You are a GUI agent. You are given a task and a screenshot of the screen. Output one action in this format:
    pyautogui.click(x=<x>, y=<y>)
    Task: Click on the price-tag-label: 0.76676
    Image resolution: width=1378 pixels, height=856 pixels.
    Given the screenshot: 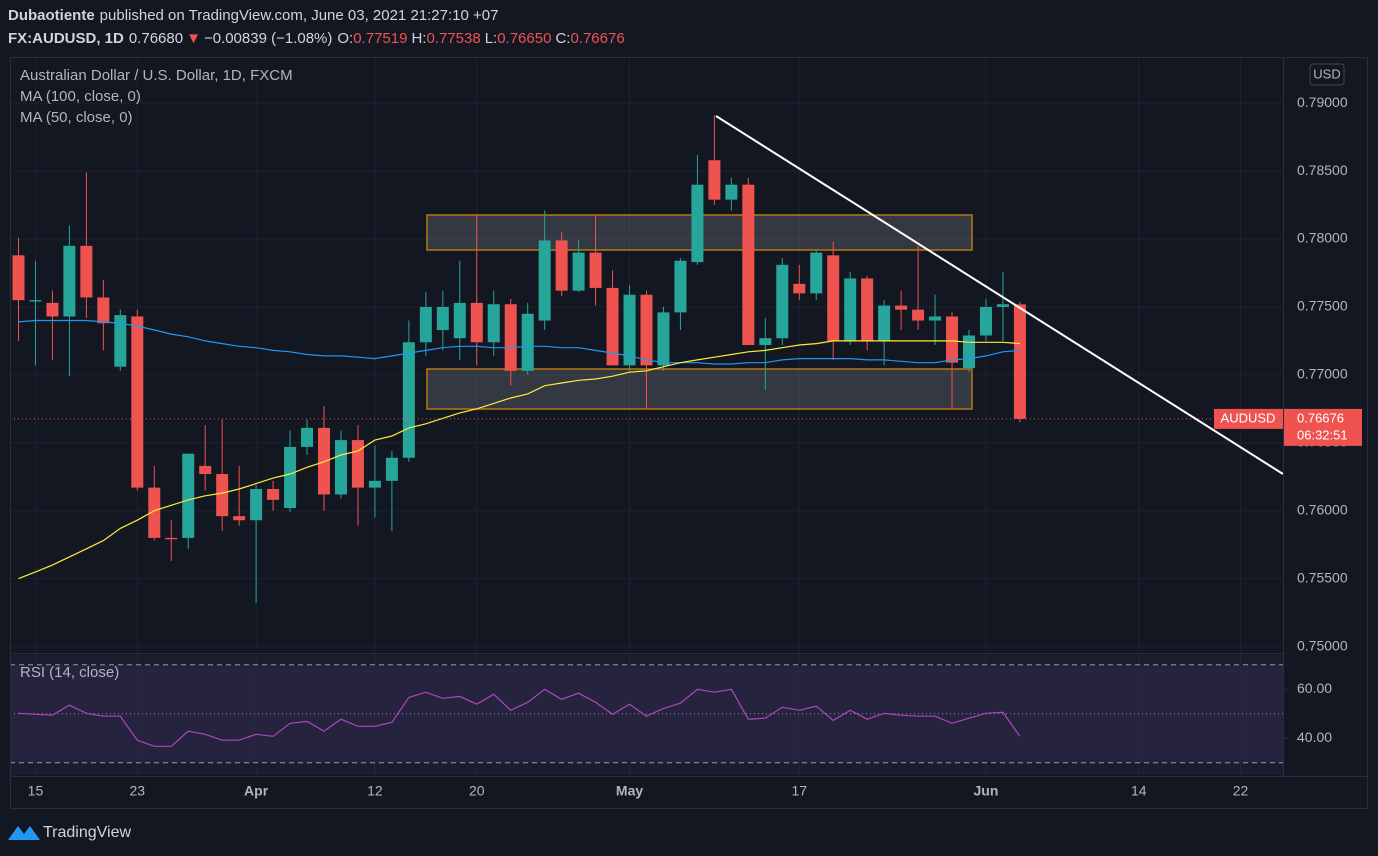 What is the action you would take?
    pyautogui.click(x=1320, y=417)
    